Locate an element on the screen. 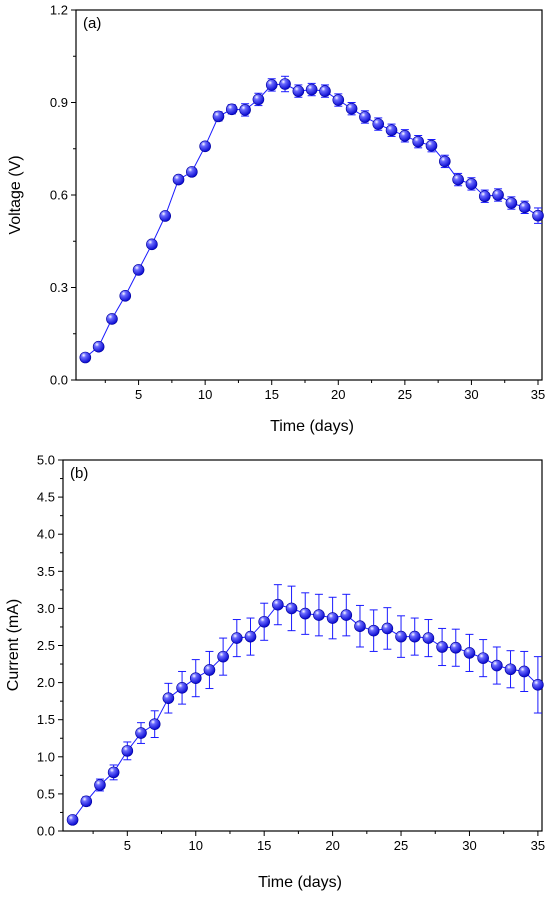 The image size is (550, 897). y-tick-label: 3.5 is located at coordinates (46, 571).